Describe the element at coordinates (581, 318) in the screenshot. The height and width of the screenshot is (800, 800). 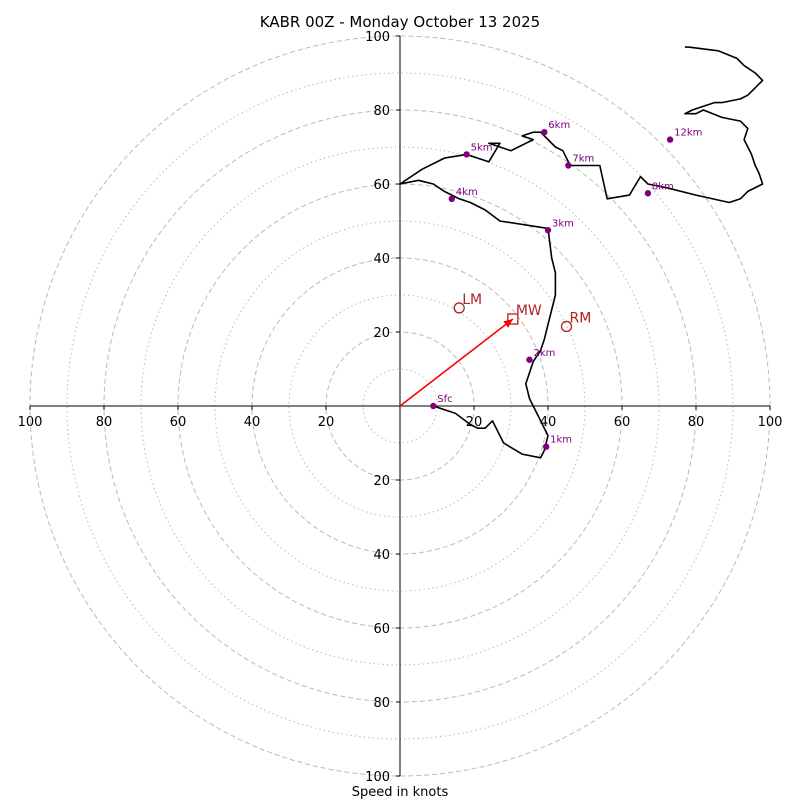
I see `storm-motion-label: RM` at that location.